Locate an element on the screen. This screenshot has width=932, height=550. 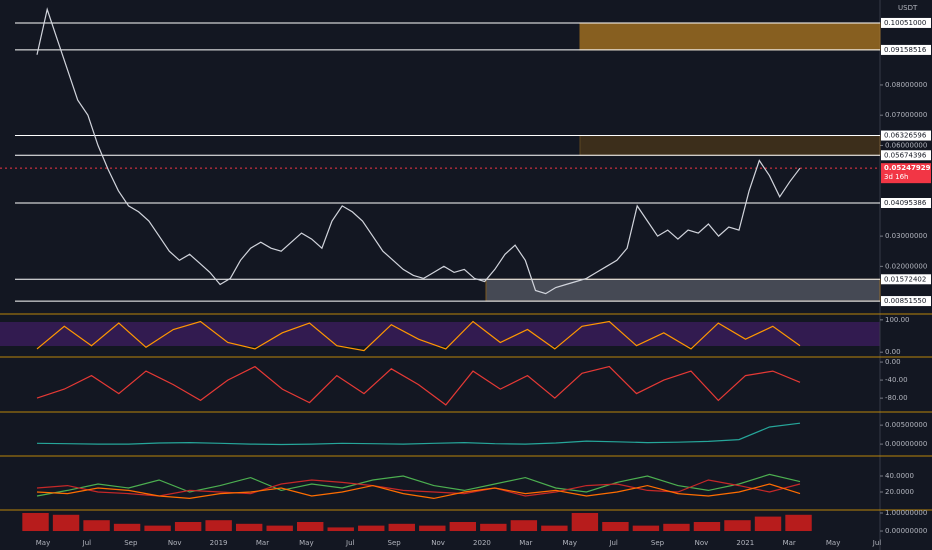
stoch-band is located at coordinates (440, 334).